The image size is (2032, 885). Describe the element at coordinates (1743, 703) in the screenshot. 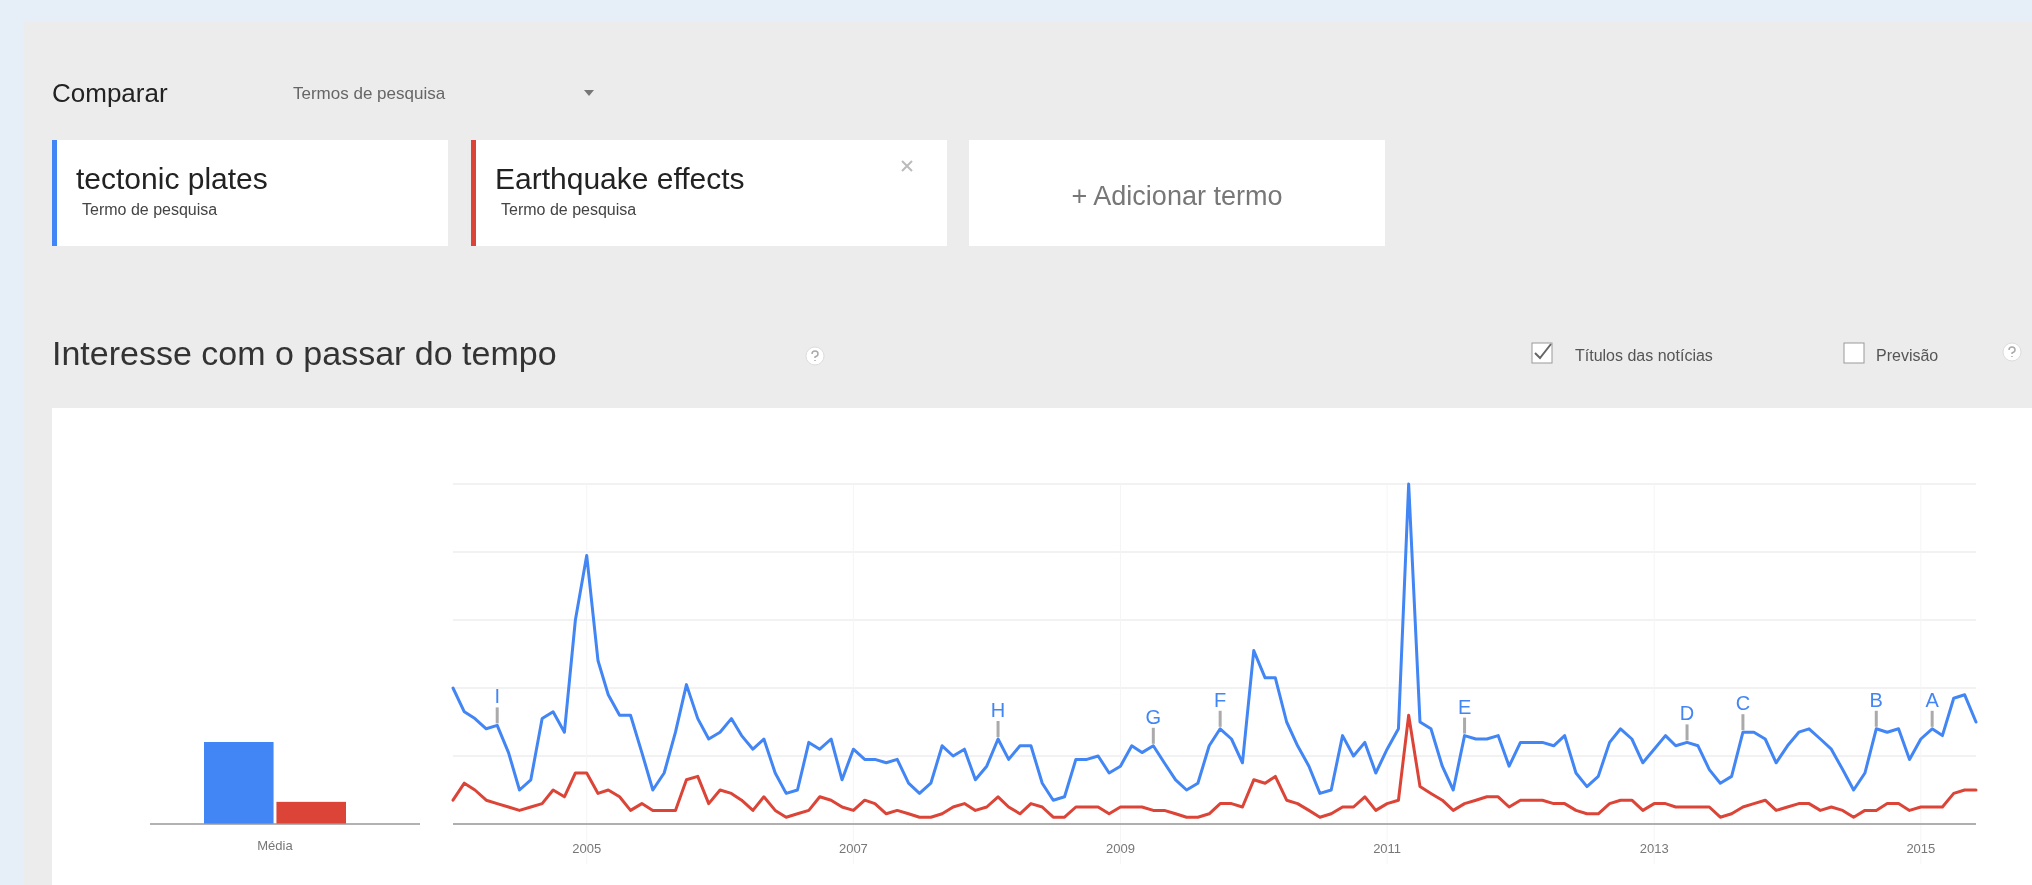

I see `annotation: C` at that location.